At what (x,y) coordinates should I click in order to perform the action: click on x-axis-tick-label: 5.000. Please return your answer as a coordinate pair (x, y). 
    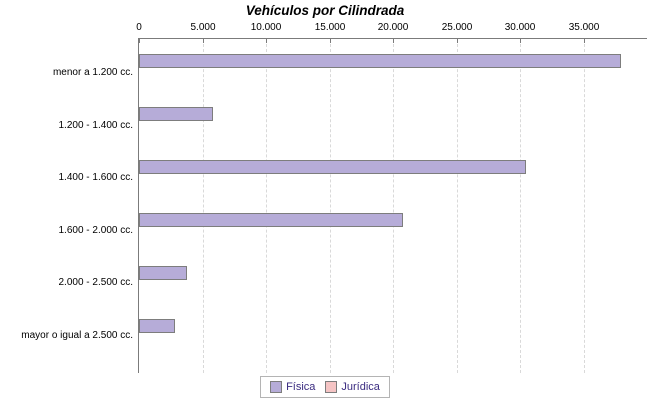
    Looking at the image, I should click on (203, 27).